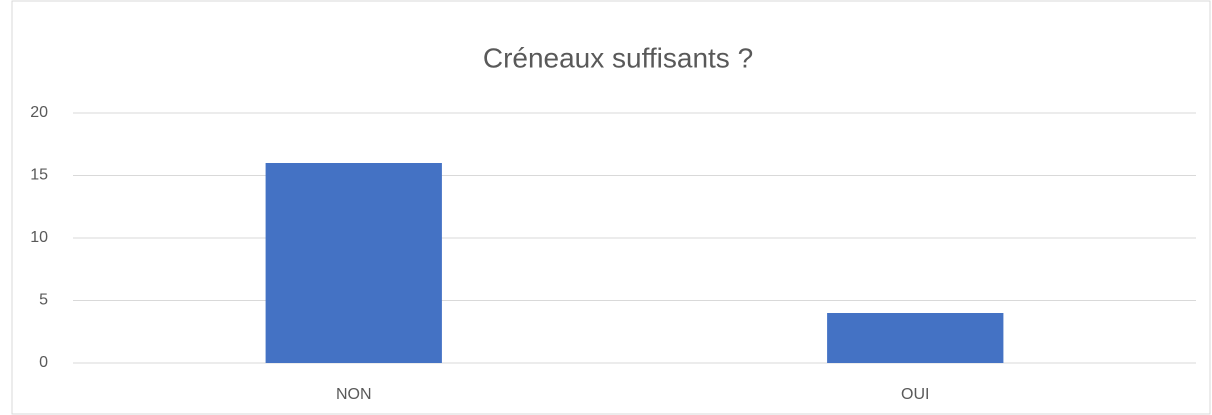 The image size is (1212, 415). Describe the element at coordinates (39, 112) in the screenshot. I see `y-tick-label: 20` at that location.